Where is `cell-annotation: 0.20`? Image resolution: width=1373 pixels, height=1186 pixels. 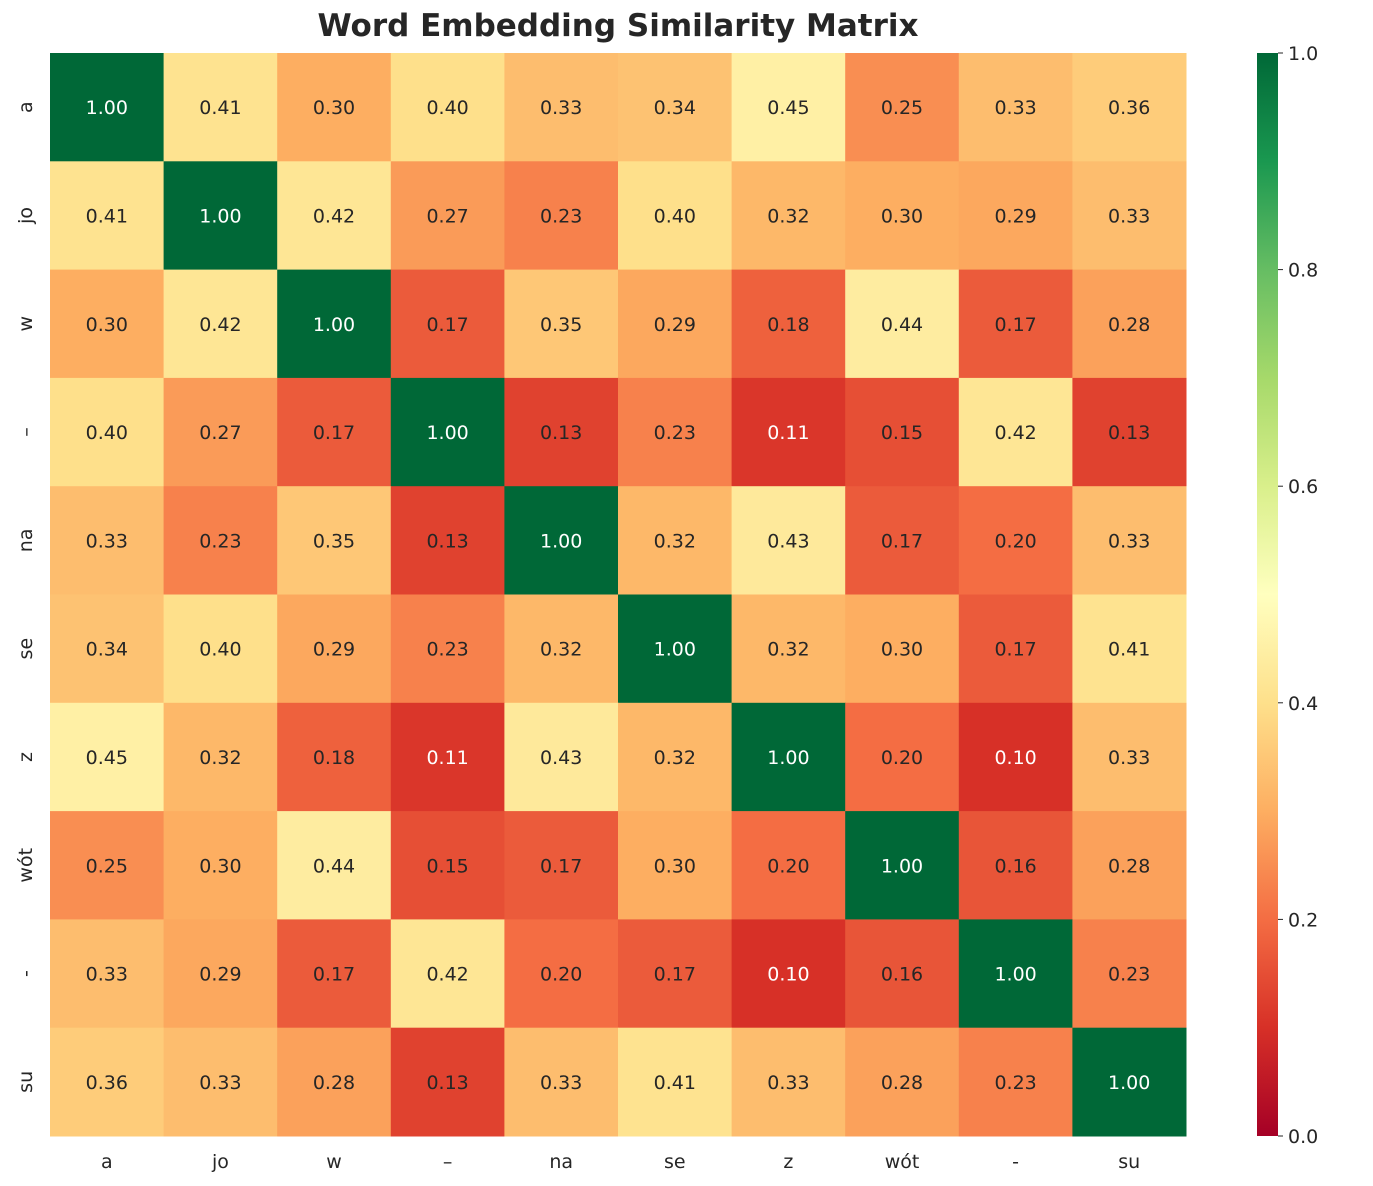
cell-annotation: 0.20 is located at coordinates (902, 758).